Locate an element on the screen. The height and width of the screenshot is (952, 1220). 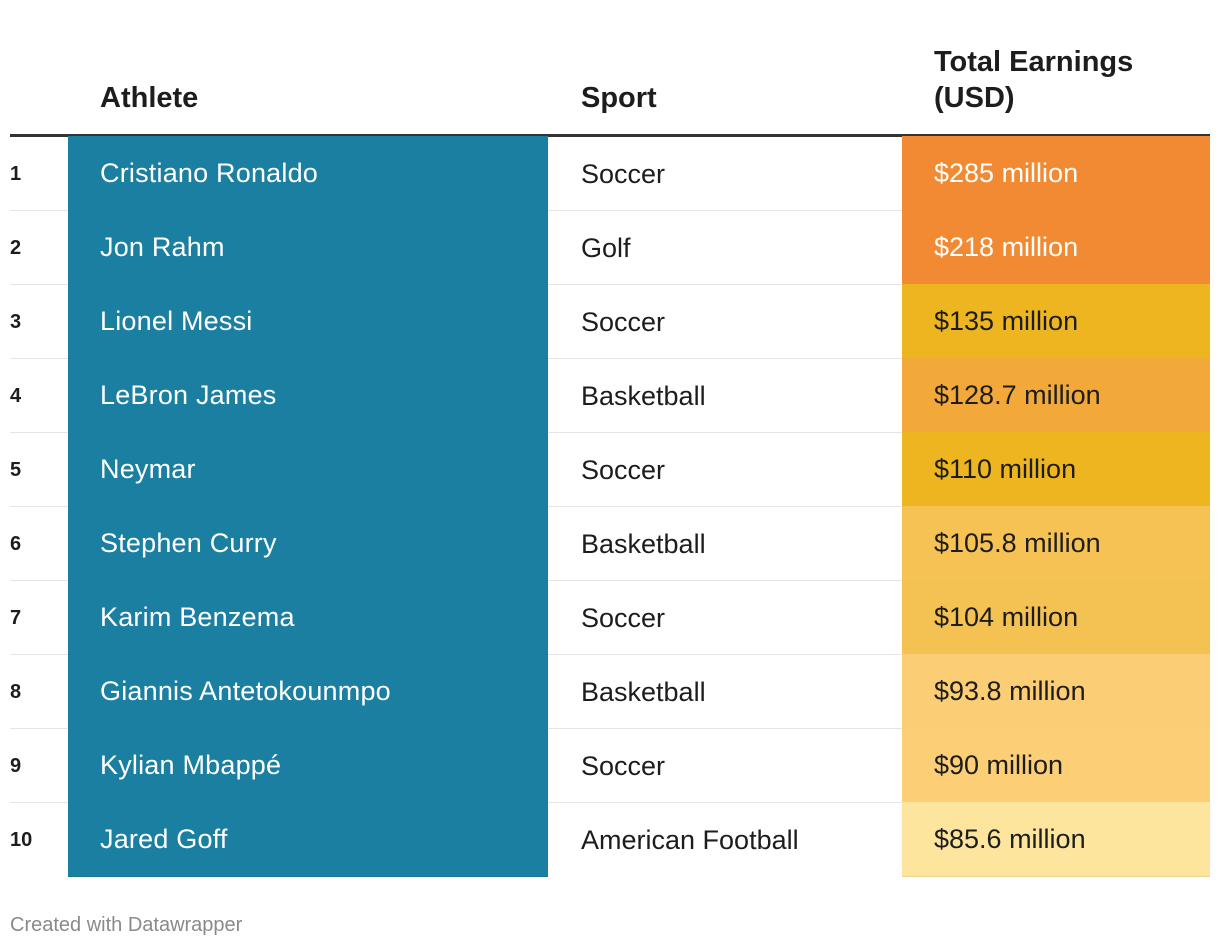
earnings-cell: $218 million is located at coordinates (1056, 247).